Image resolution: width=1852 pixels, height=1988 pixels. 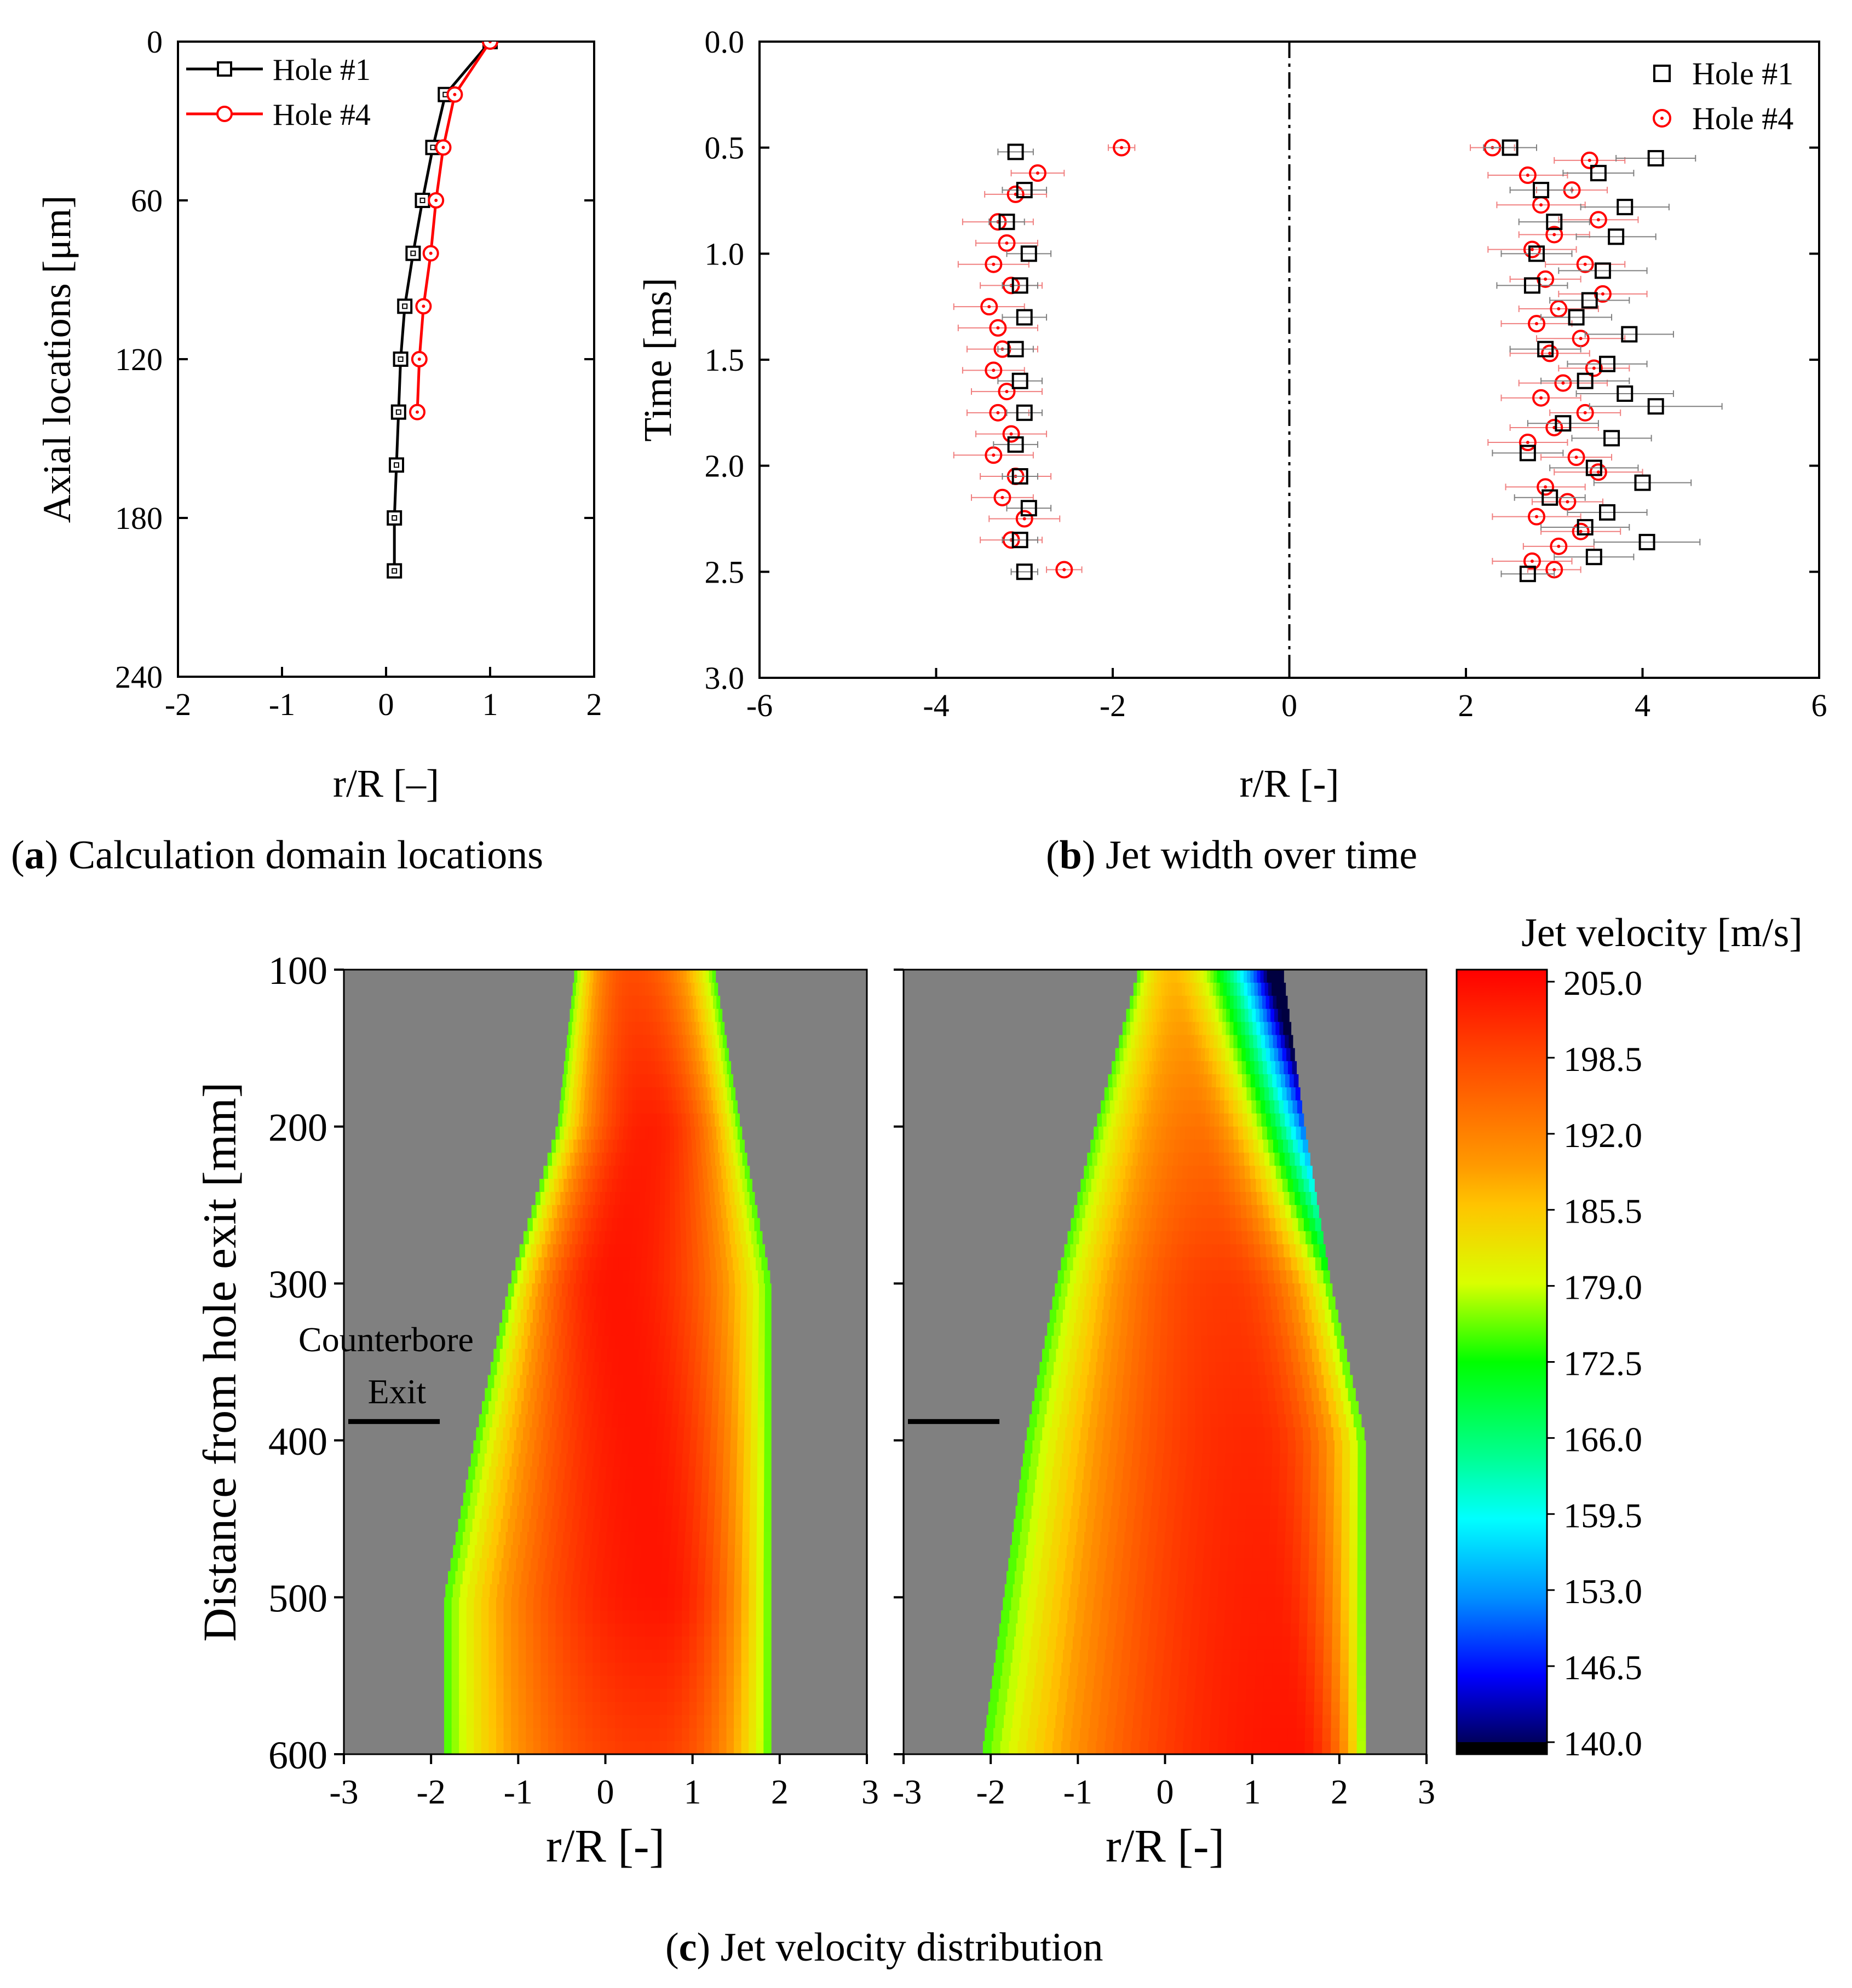 What do you see at coordinates (1541, 398) in the screenshot?
I see `panel-b-point-dot` at bounding box center [1541, 398].